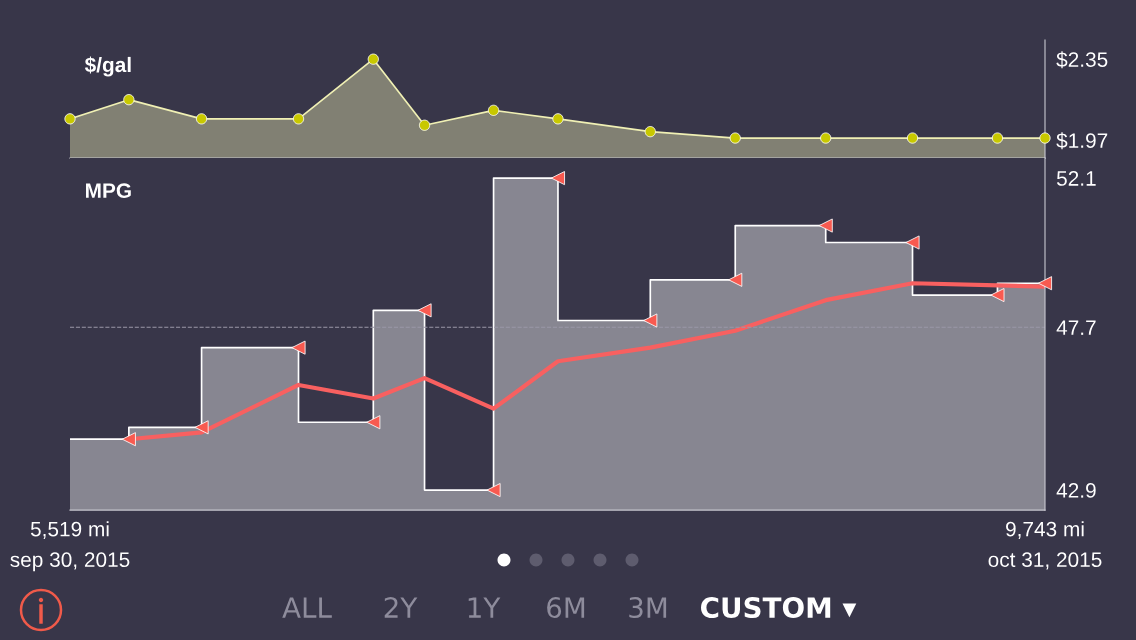 The image size is (1136, 640). What do you see at coordinates (70, 562) in the screenshot?
I see `text: sep 30, 2015` at bounding box center [70, 562].